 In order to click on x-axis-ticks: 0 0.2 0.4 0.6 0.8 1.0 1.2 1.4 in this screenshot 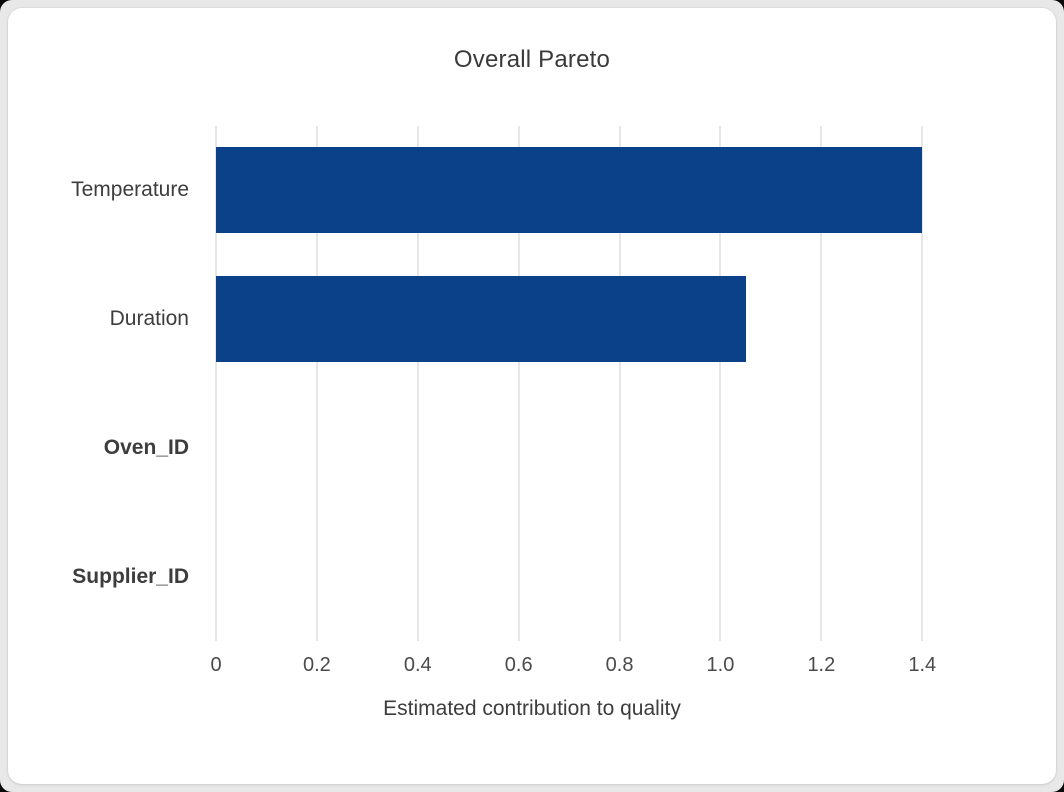, I will do `click(609, 667)`.